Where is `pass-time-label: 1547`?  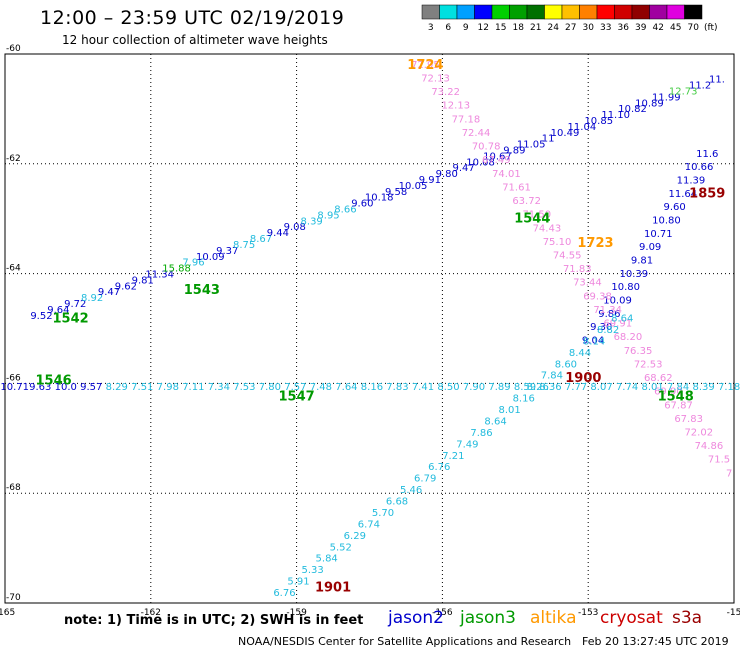
pass-time-label: 1547 is located at coordinates (297, 396).